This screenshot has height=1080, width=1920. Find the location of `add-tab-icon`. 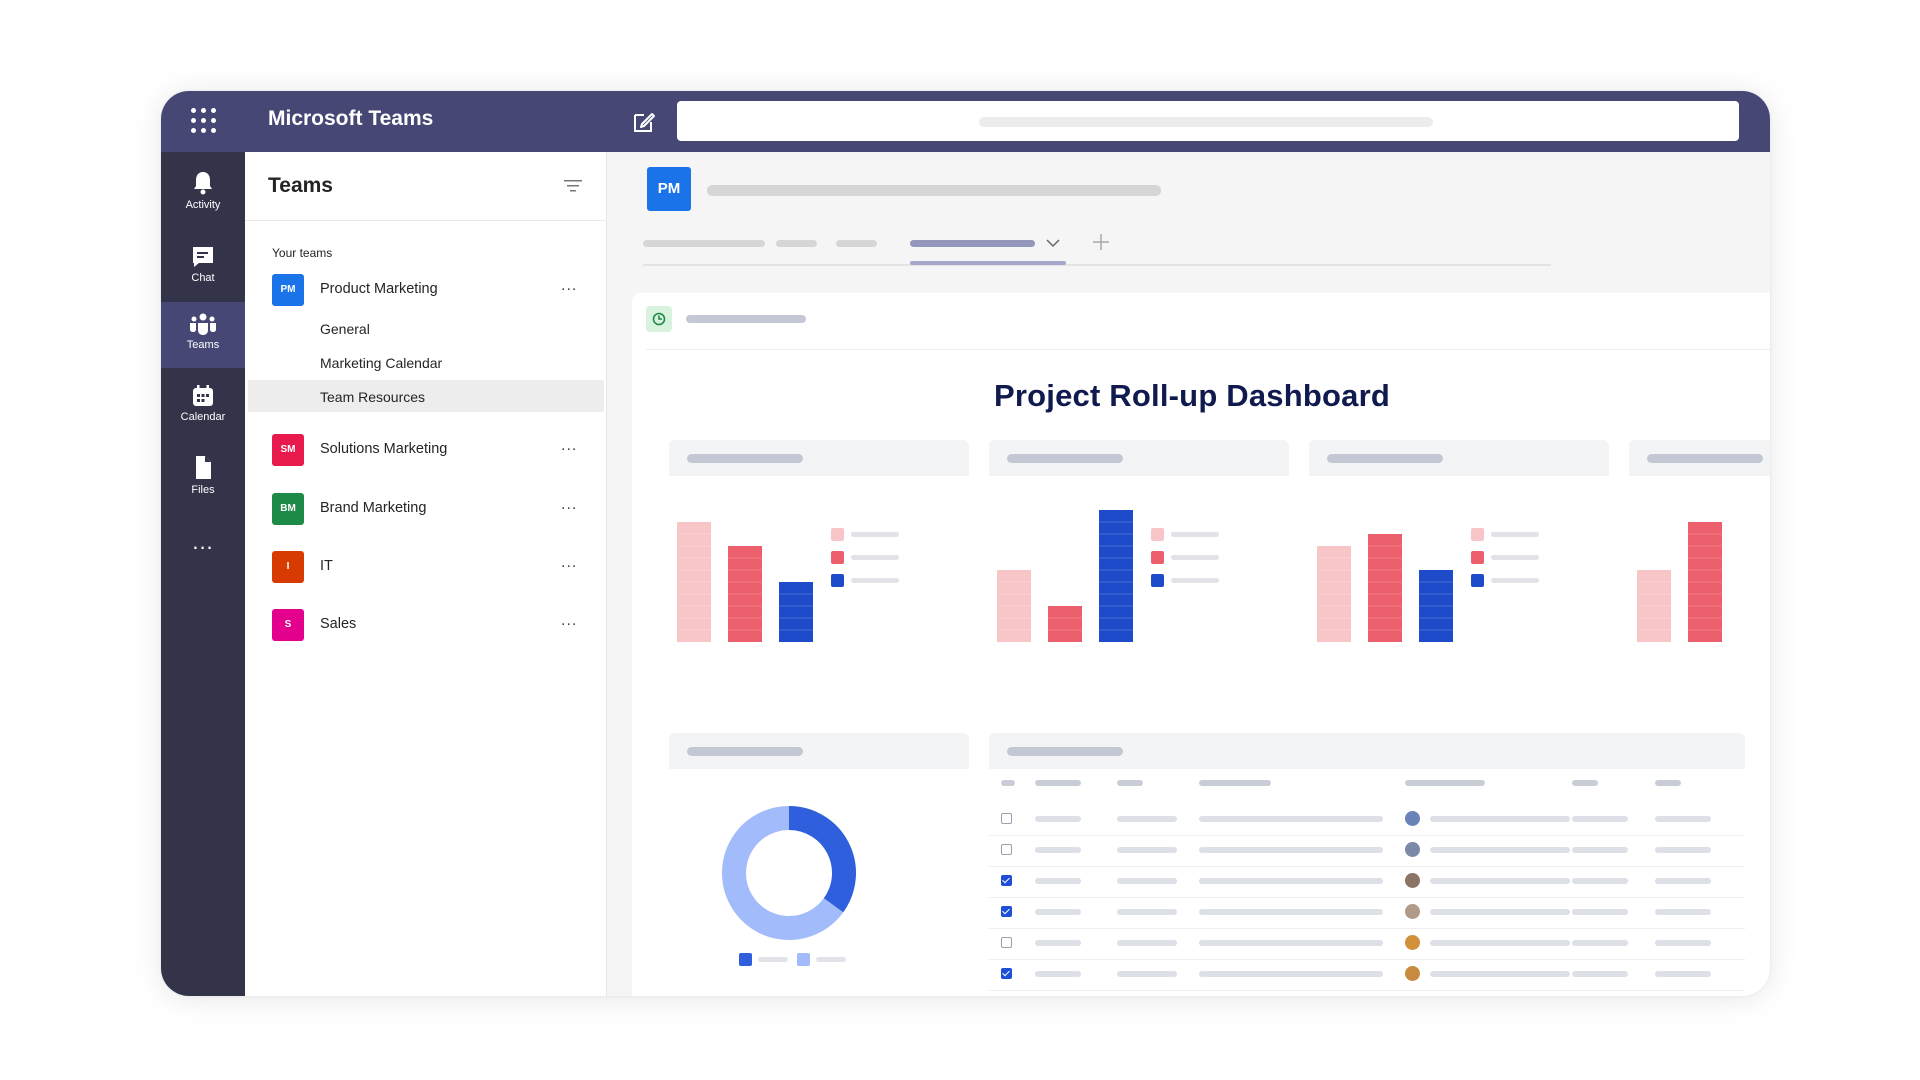

add-tab-icon is located at coordinates (1101, 242).